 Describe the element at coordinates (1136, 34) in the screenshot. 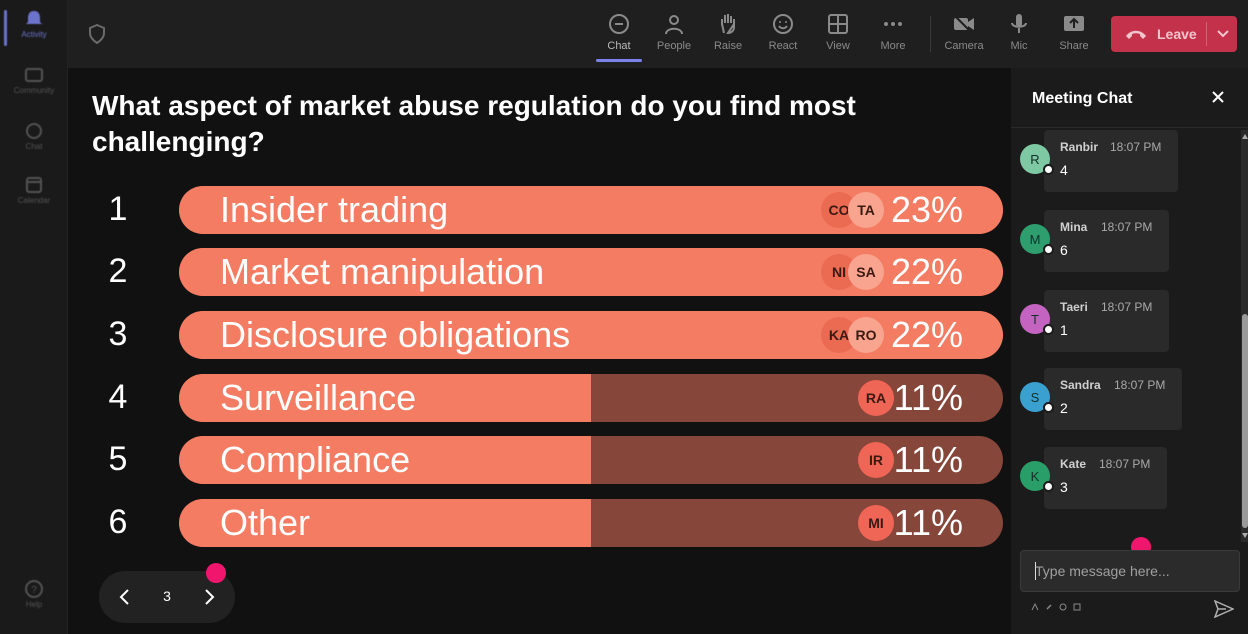

I see `hang-up-icon` at that location.